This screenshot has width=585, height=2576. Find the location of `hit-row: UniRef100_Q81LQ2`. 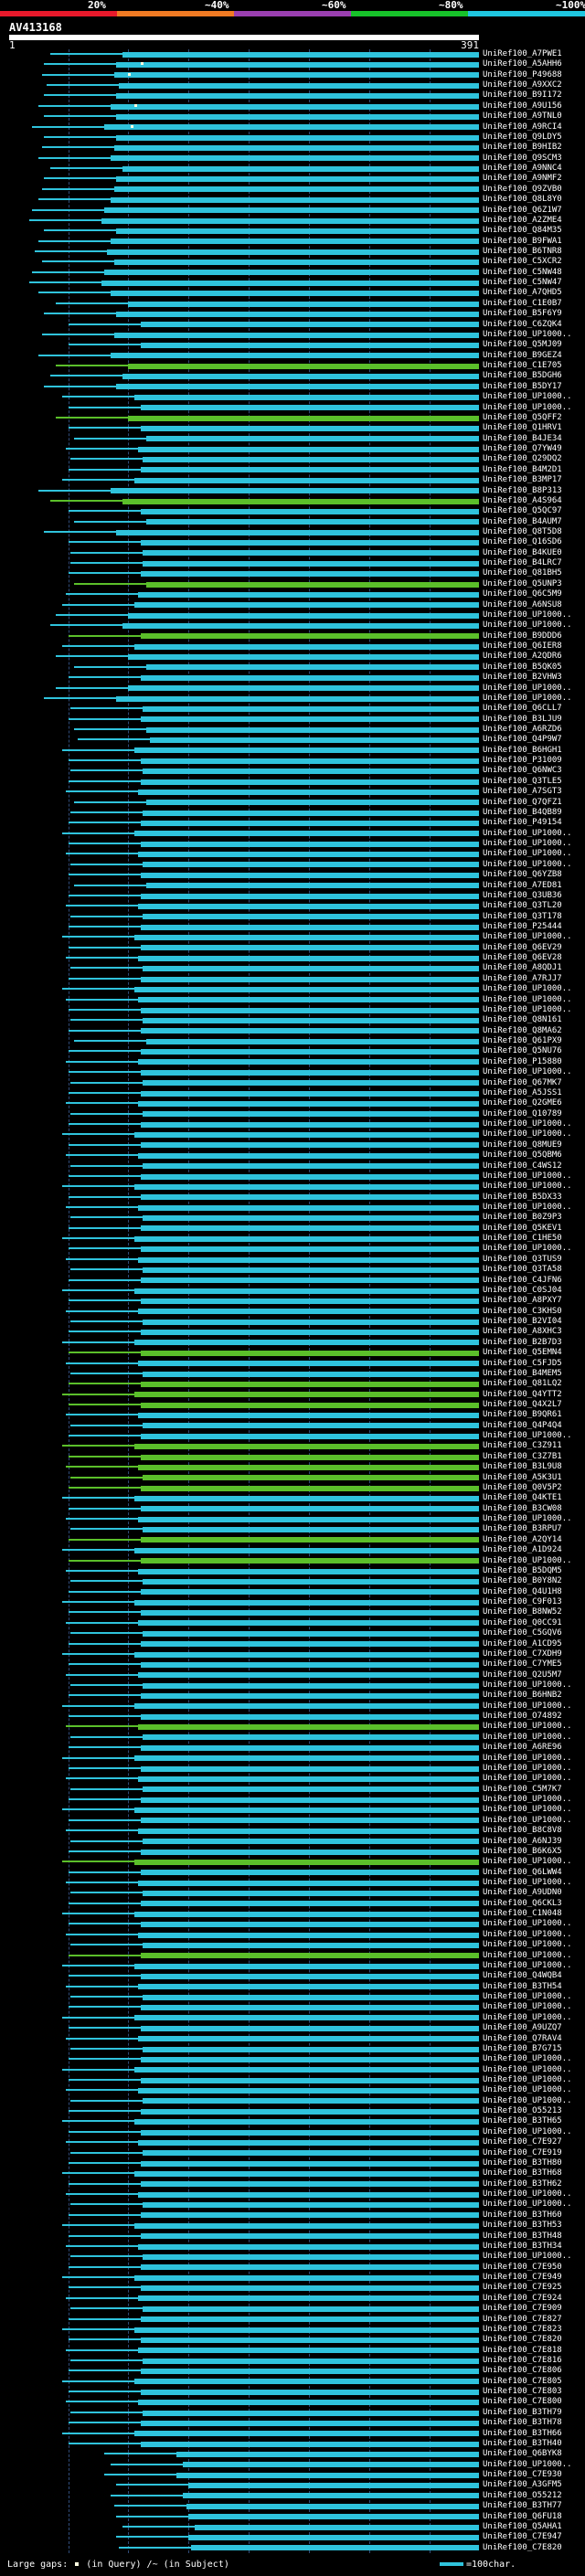

hit-row: UniRef100_Q81LQ2 is located at coordinates (293, 1384).